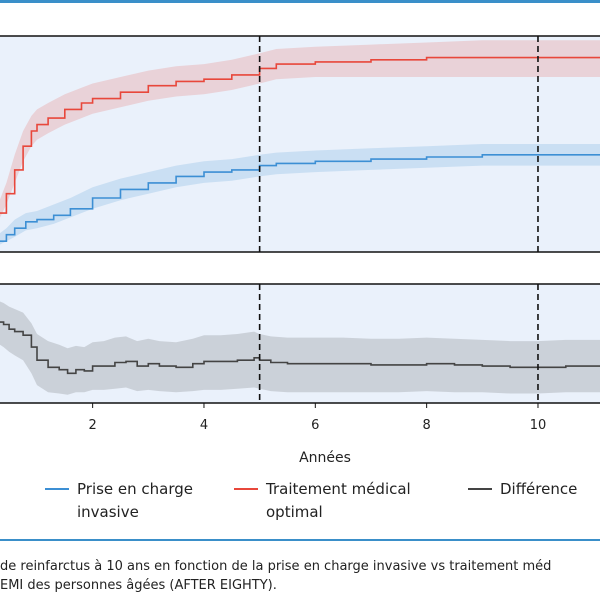 The image size is (600, 600). I want to click on invasive-series-line, so click(300, 198).